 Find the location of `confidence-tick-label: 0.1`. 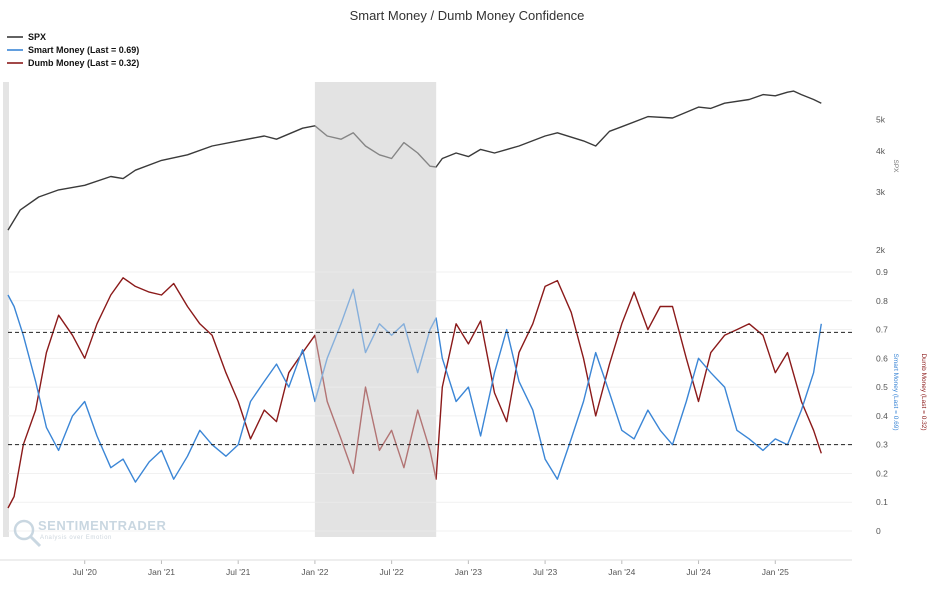

confidence-tick-label: 0.1 is located at coordinates (882, 502).